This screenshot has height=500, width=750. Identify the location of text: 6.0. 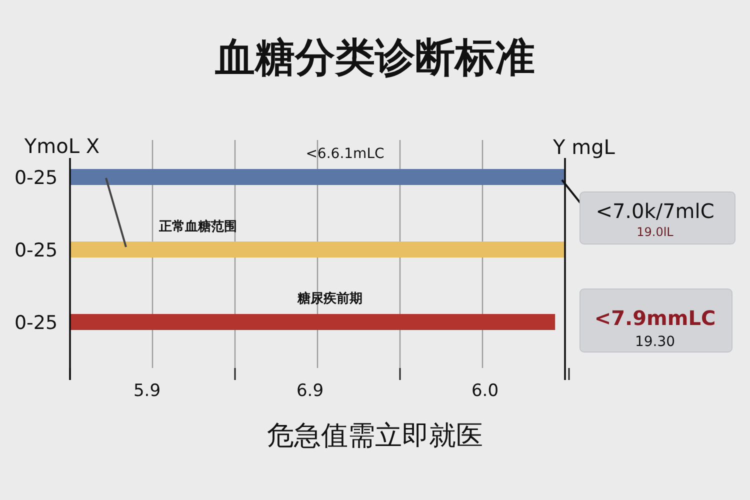
(485, 391).